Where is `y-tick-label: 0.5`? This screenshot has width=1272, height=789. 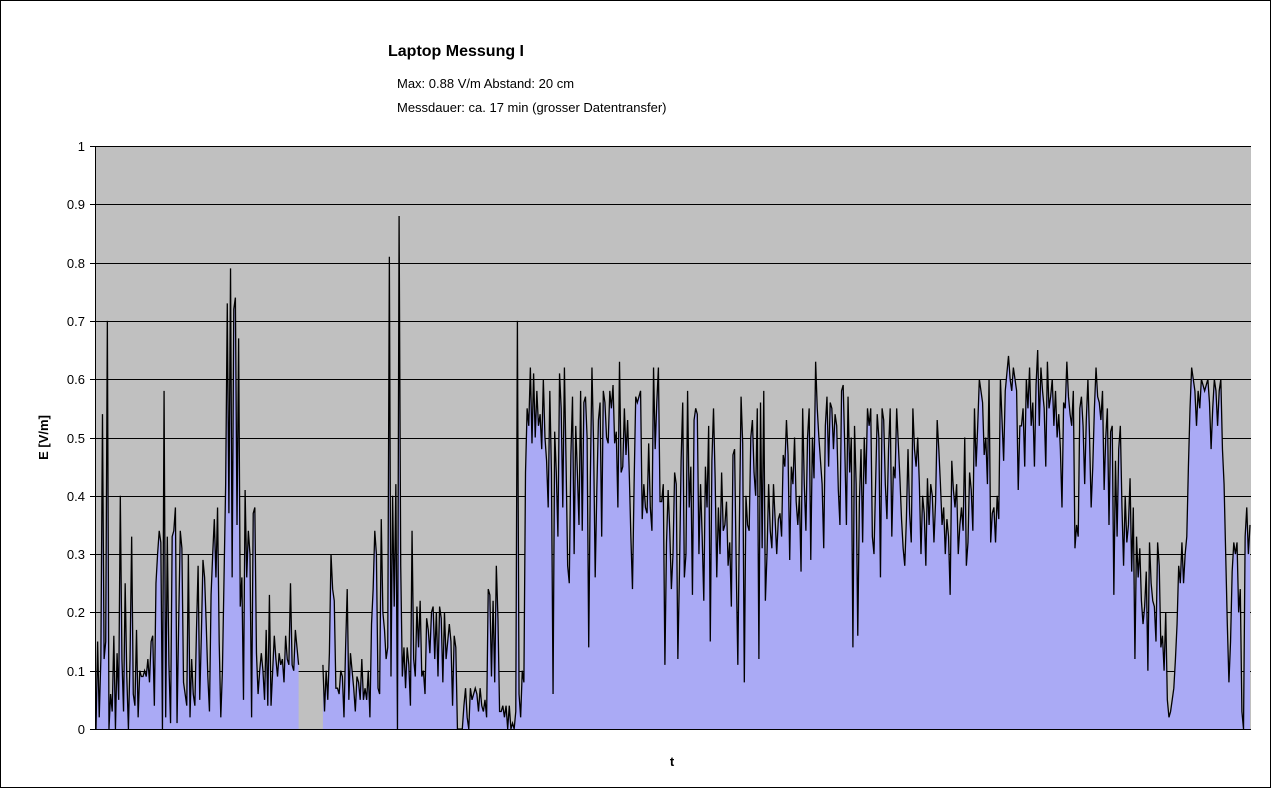
y-tick-label: 0.5 is located at coordinates (76, 438).